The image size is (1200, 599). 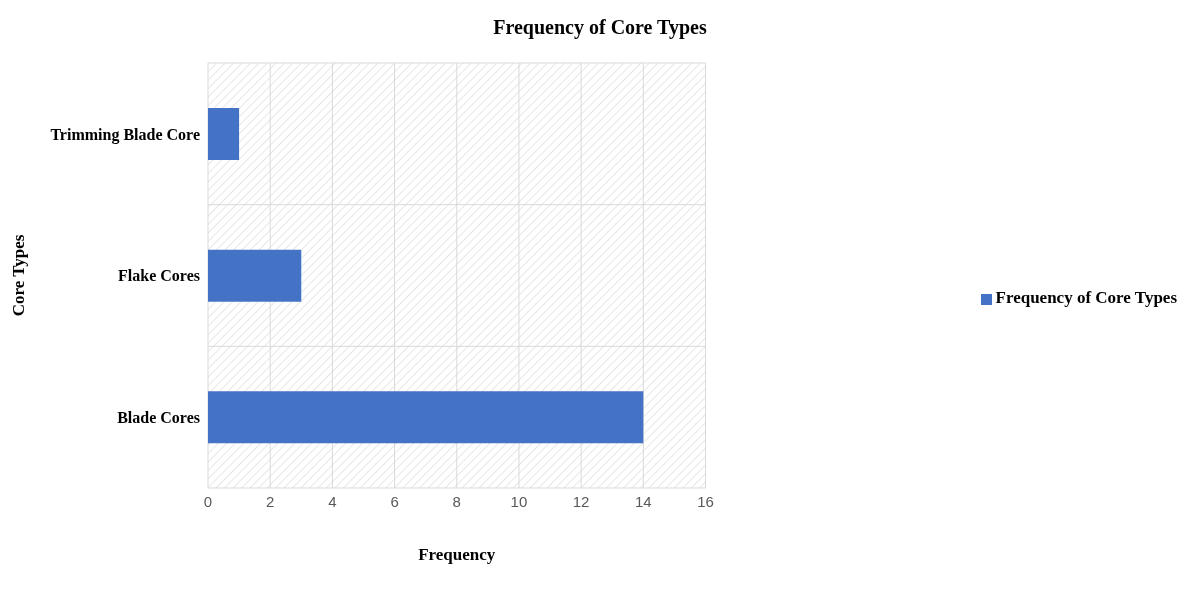 What do you see at coordinates (705, 501) in the screenshot?
I see `x-tick-label: 16` at bounding box center [705, 501].